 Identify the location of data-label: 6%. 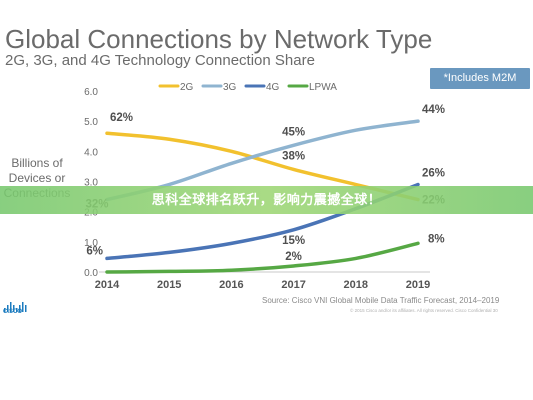
(94, 251).